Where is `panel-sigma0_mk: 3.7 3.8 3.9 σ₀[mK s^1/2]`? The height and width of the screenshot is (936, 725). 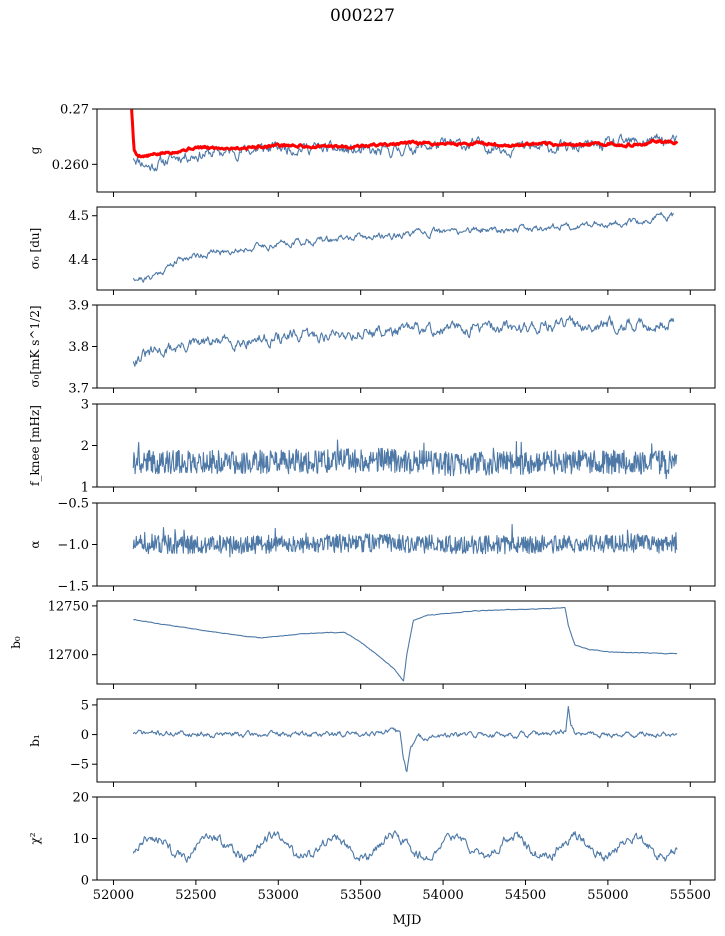 panel-sigma0_mk: 3.7 3.8 3.9 σ₀[mK s^1/2] is located at coordinates (372, 348).